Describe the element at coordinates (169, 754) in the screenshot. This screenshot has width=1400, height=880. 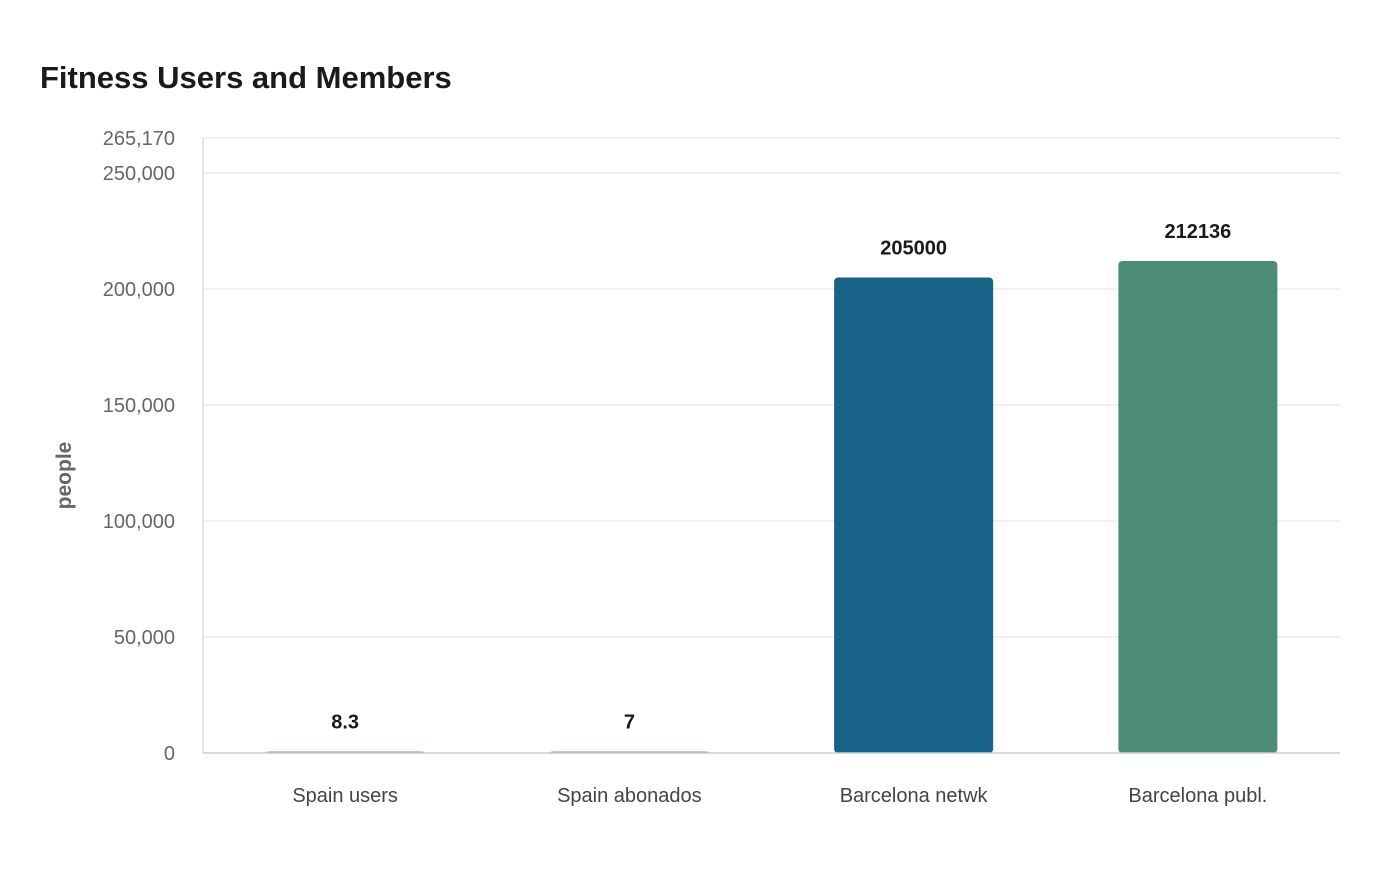
I see `y-tick-label: 0` at that location.